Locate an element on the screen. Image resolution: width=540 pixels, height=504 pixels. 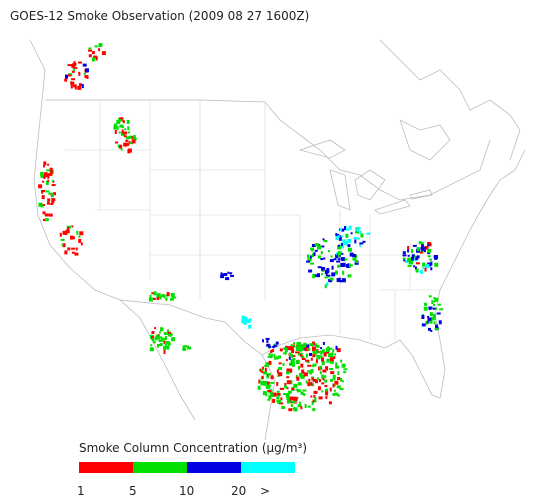
legend-label: > is located at coordinates (265, 491).